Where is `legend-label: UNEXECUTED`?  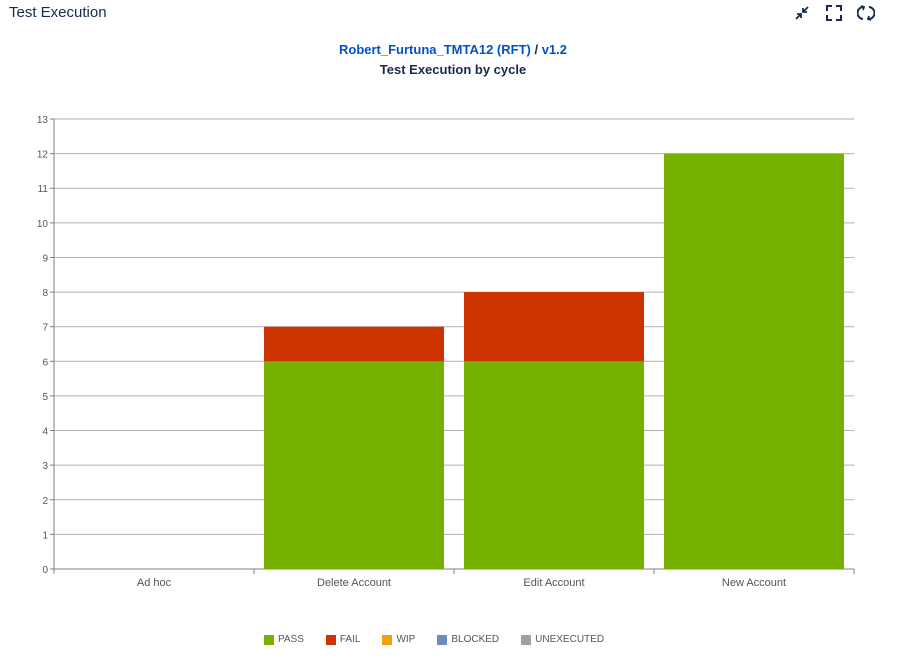
legend-label: UNEXECUTED is located at coordinates (570, 639).